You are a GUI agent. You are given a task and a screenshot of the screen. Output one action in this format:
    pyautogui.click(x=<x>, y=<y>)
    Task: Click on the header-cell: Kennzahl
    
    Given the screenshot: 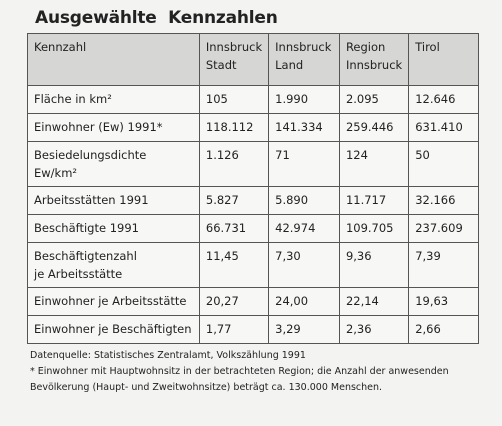 What is the action you would take?
    pyautogui.click(x=113, y=59)
    